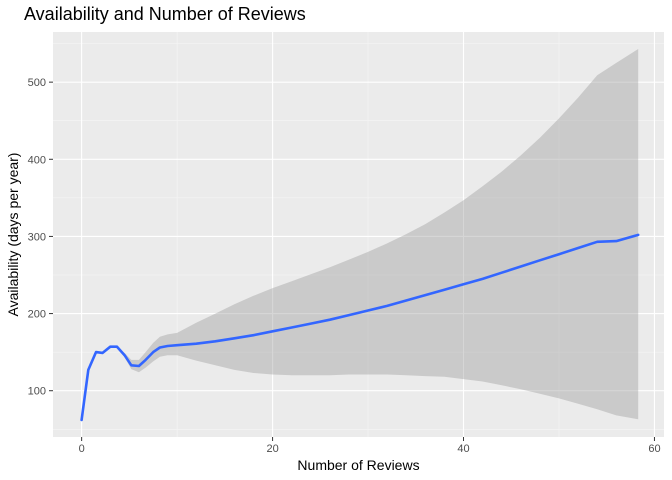  Describe the element at coordinates (37, 315) in the screenshot. I see `y-tick-label: 200` at that location.